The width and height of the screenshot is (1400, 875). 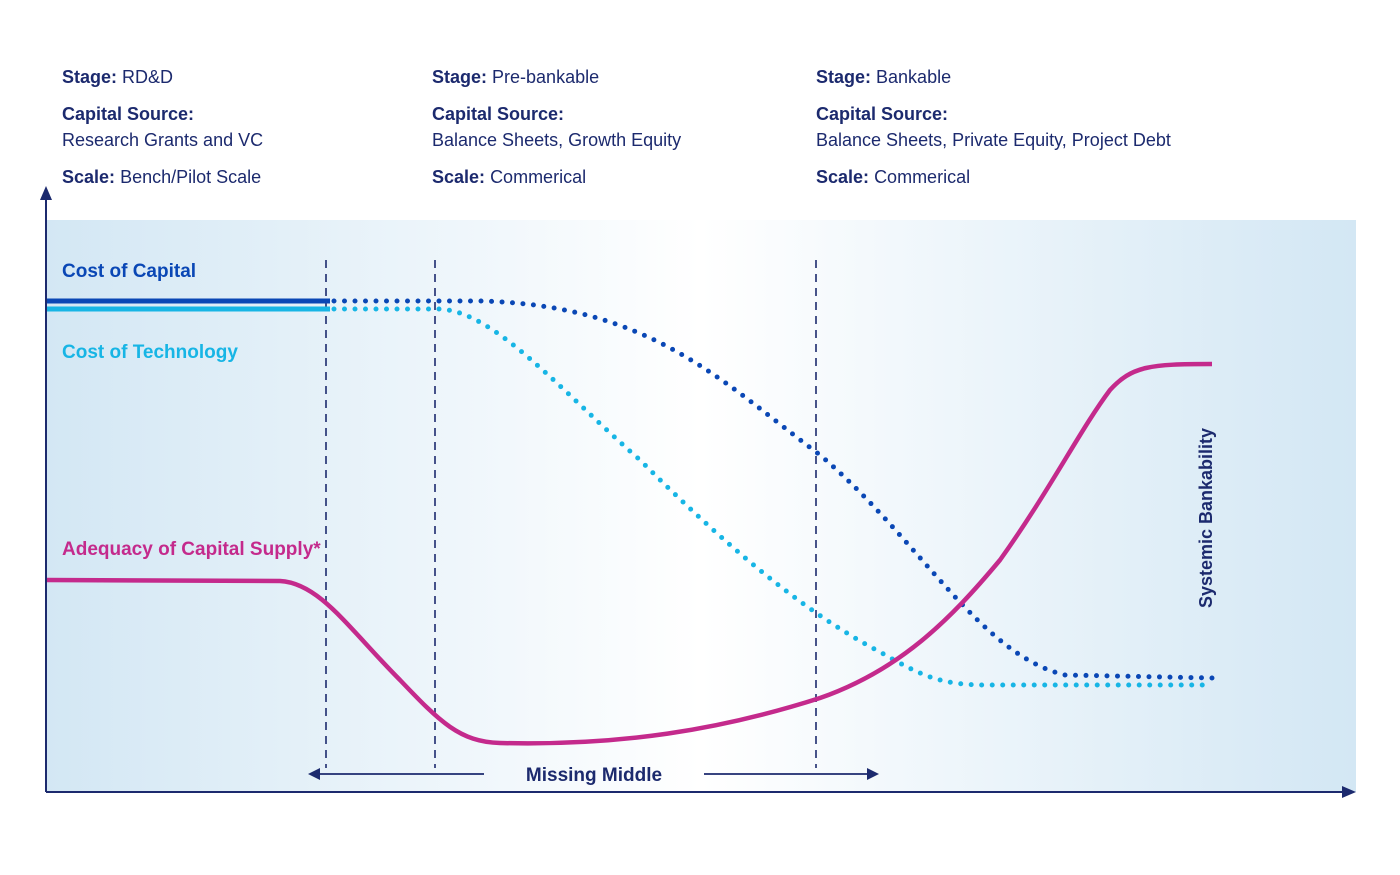 I want to click on cost-of-technology-label: Cost of Technology, so click(x=150, y=352).